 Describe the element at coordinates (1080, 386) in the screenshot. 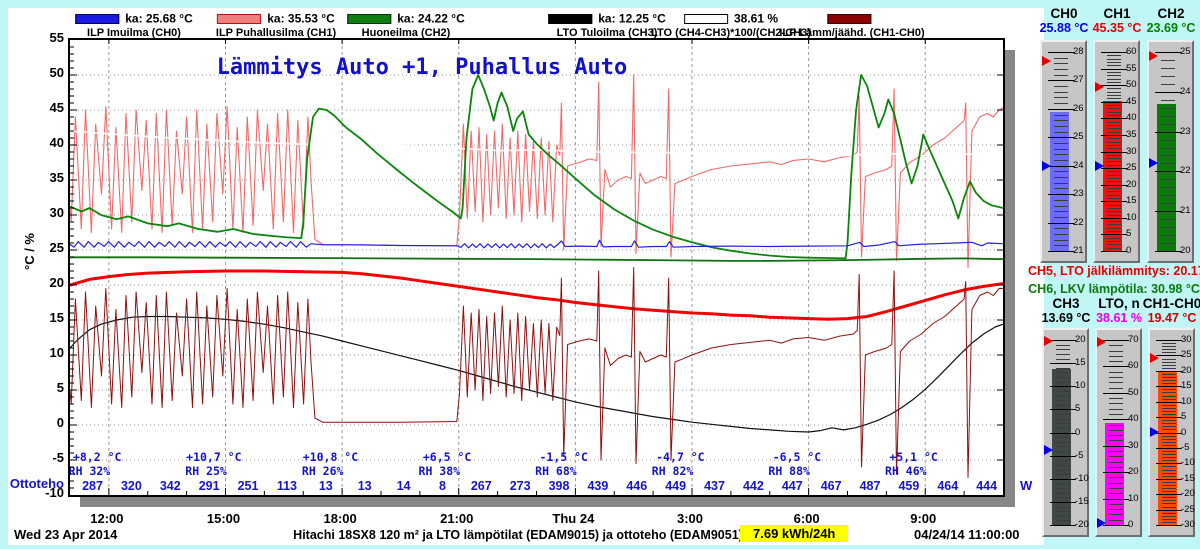

I see `gauge-tick-label: 10` at that location.